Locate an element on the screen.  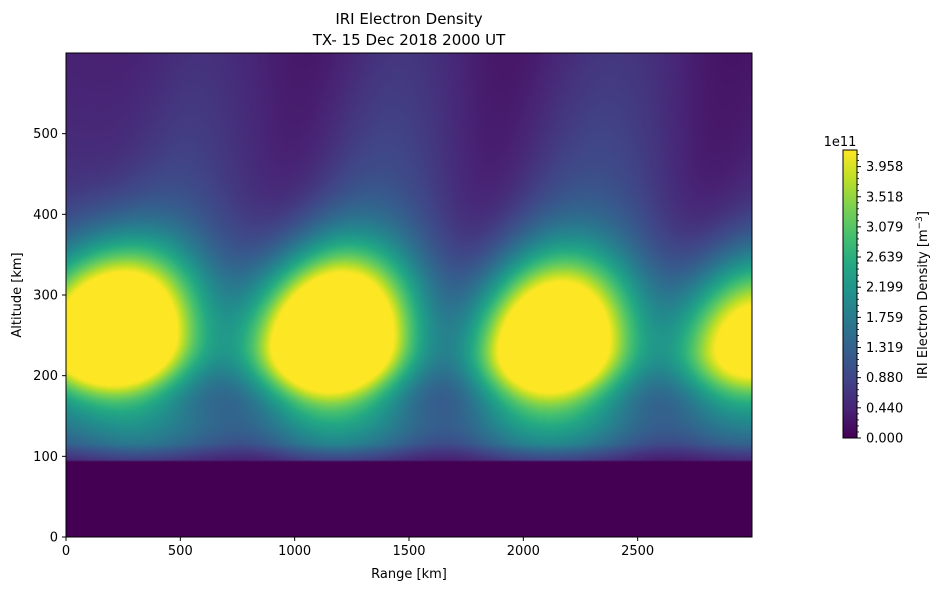
y-axis-label: Altitude [km] is located at coordinates (17, 294).